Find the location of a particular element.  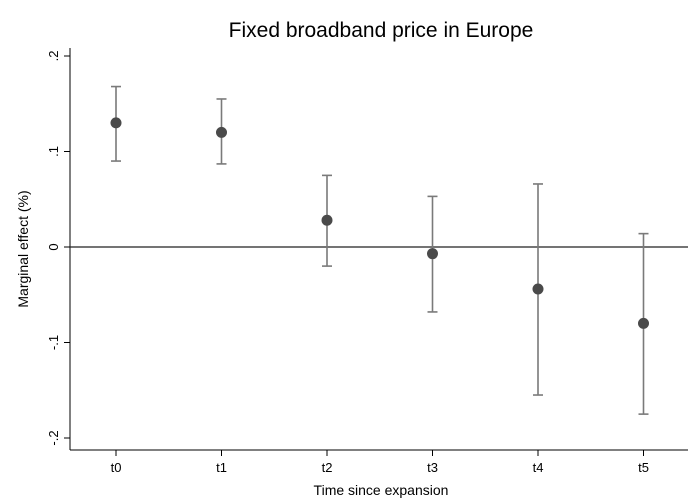

point-t3 is located at coordinates (432, 254).